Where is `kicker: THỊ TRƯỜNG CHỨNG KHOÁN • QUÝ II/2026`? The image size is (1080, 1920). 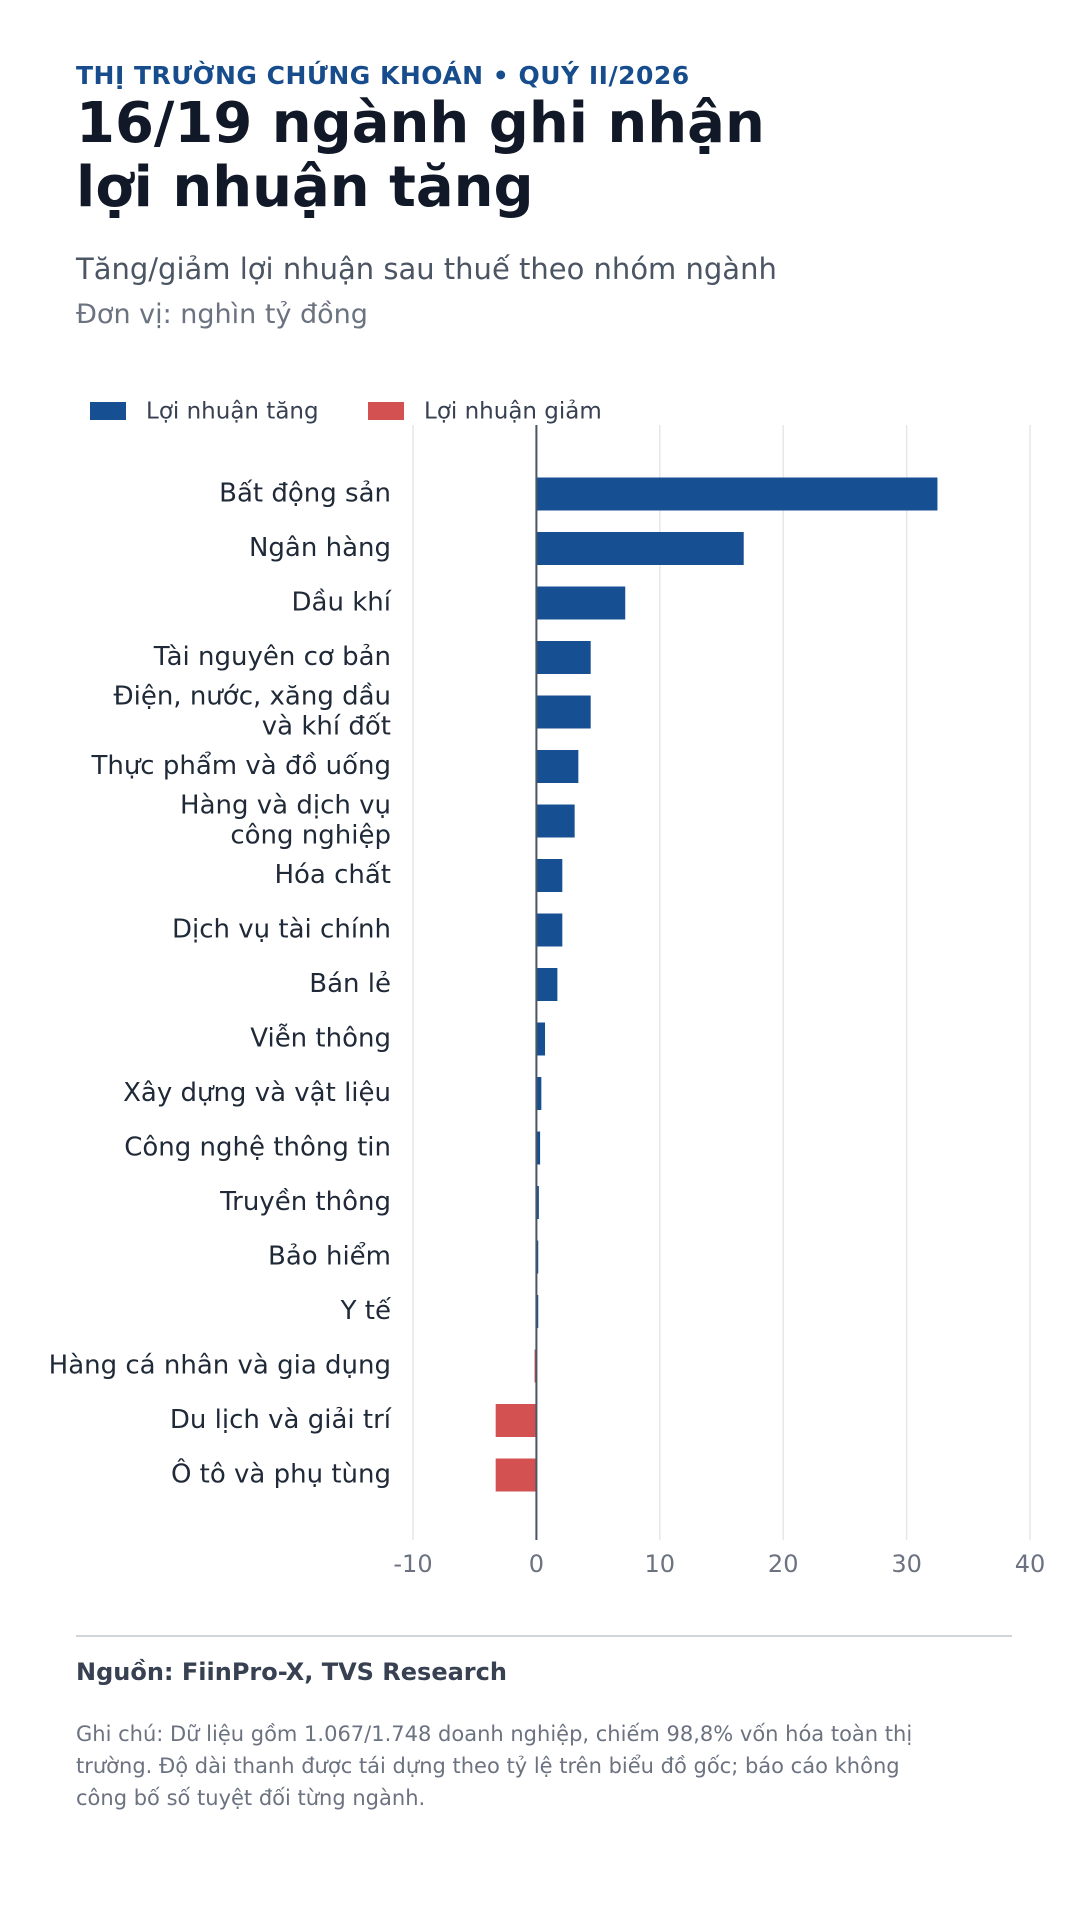 kicker: THỊ TRƯỜNG CHỨNG KHOÁN • QUÝ II/2026 is located at coordinates (383, 75).